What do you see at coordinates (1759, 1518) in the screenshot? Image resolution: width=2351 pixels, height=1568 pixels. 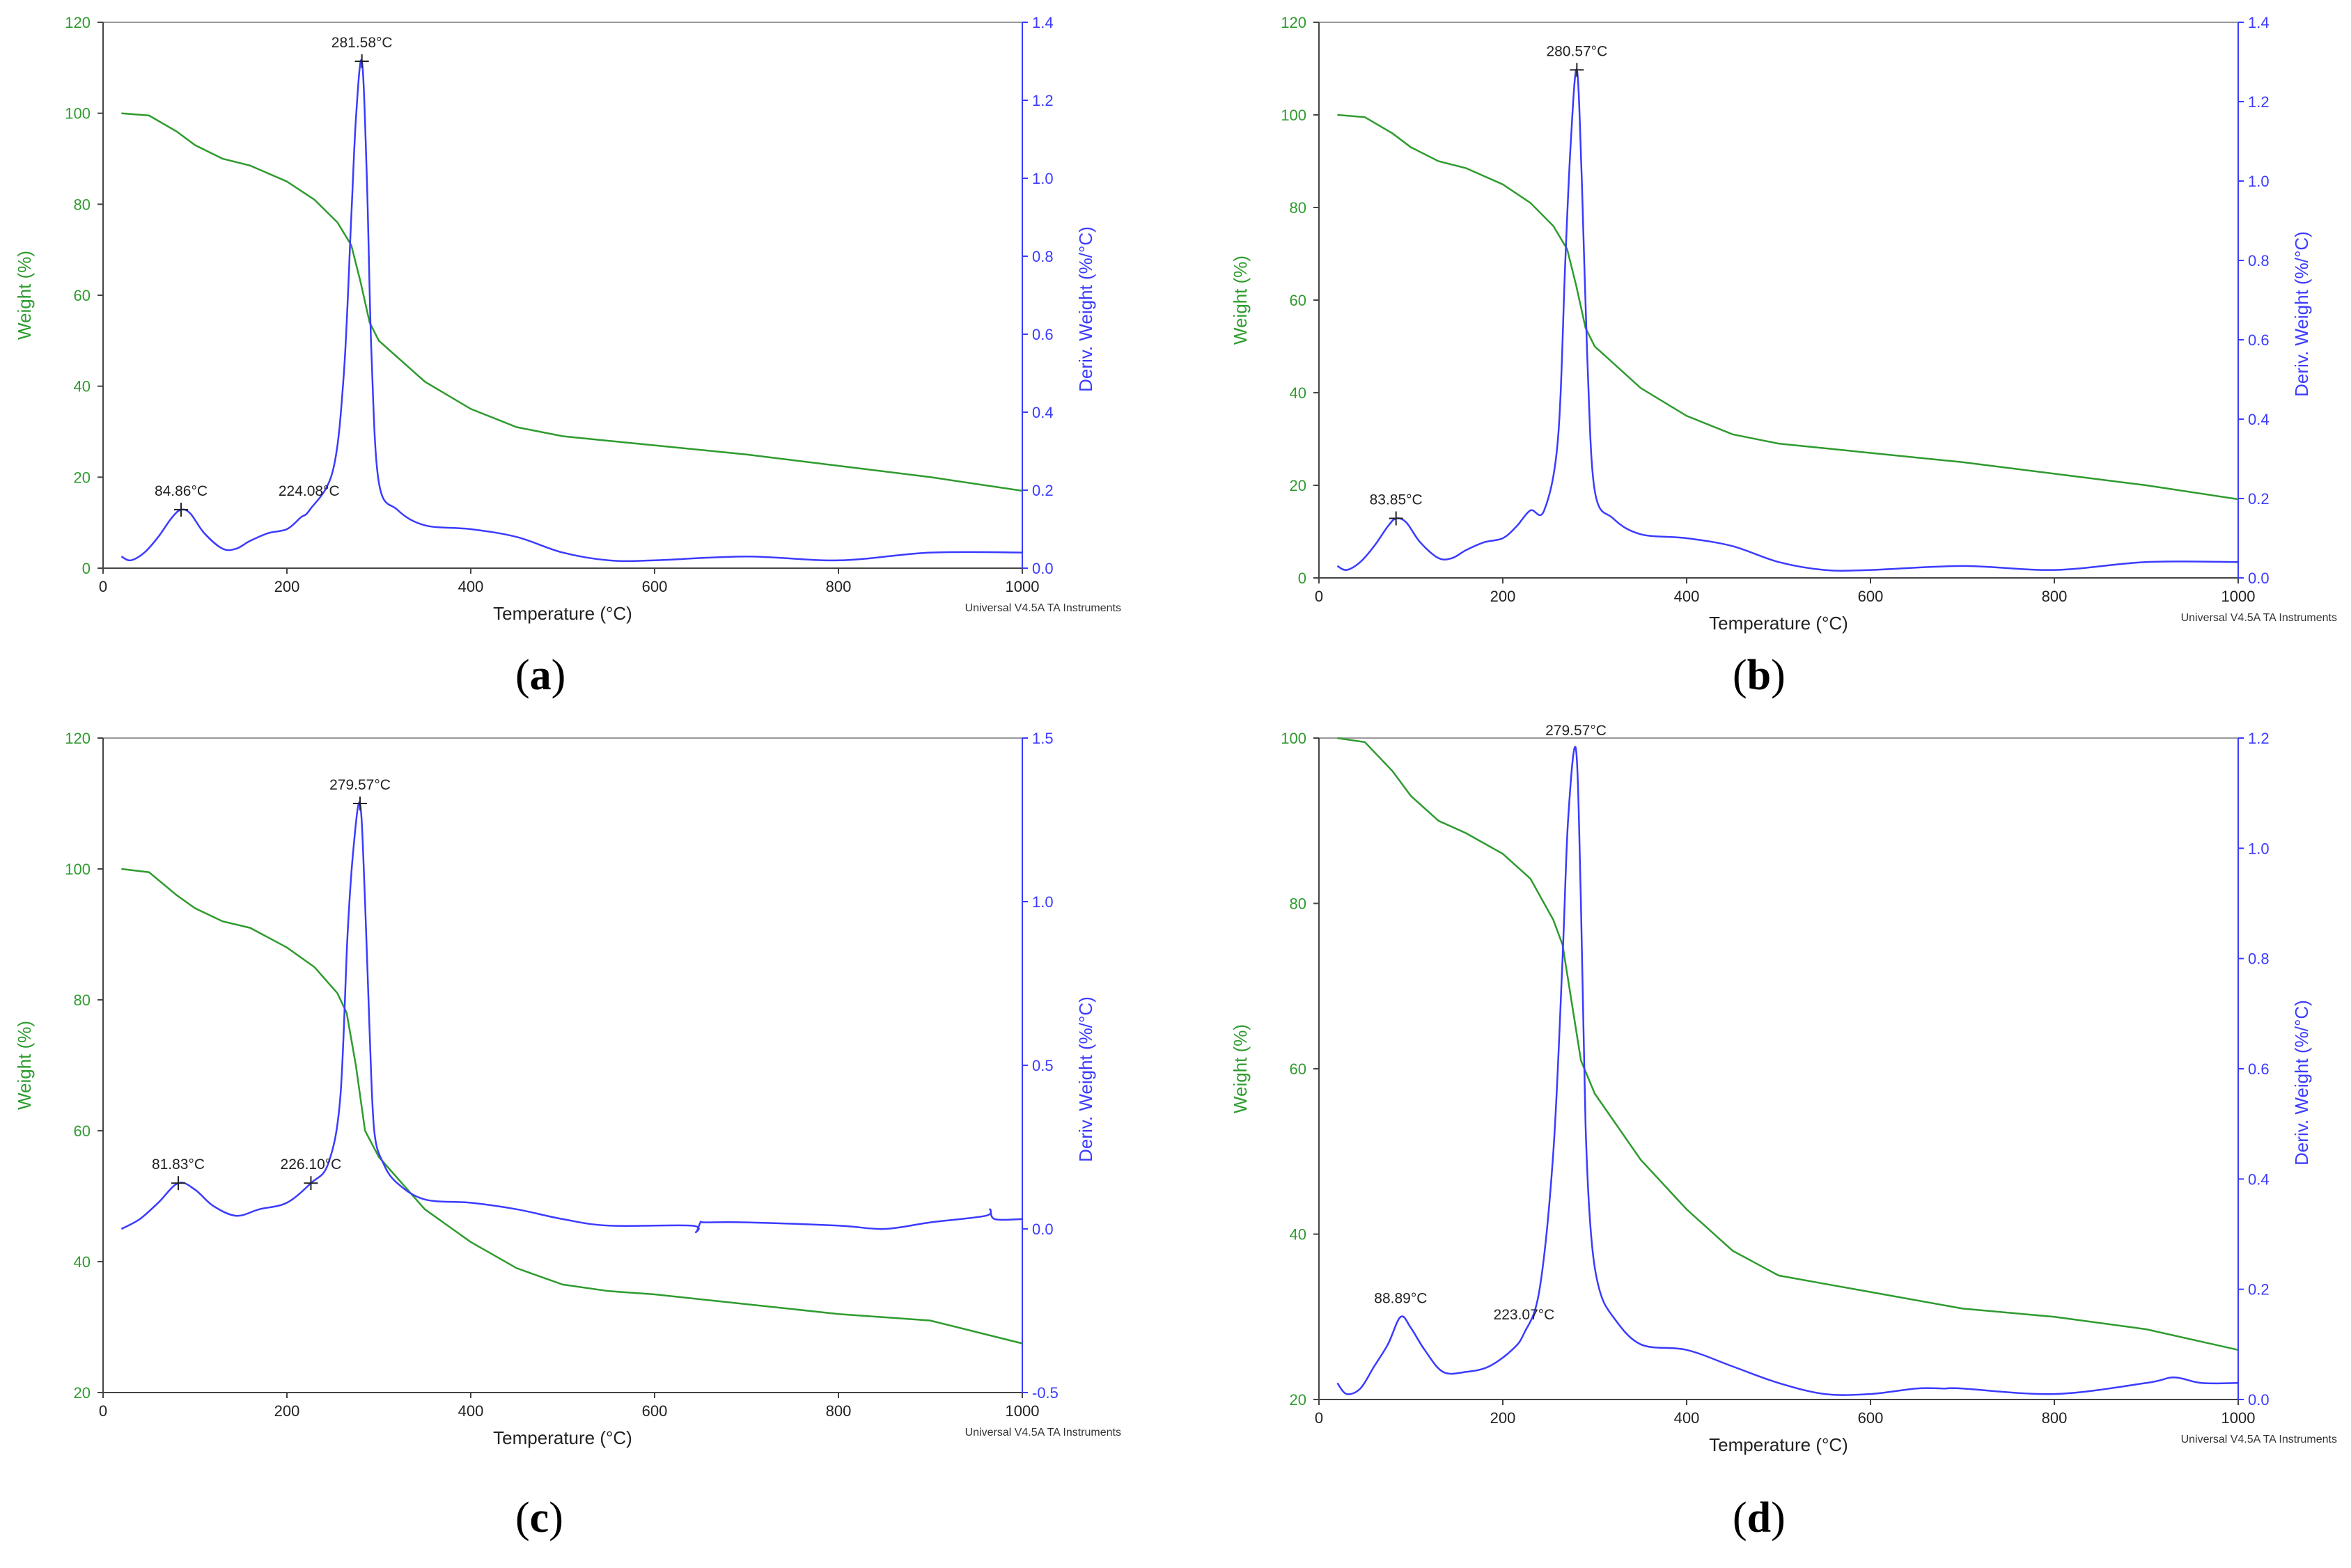 I see `caption-d: (d)` at bounding box center [1759, 1518].